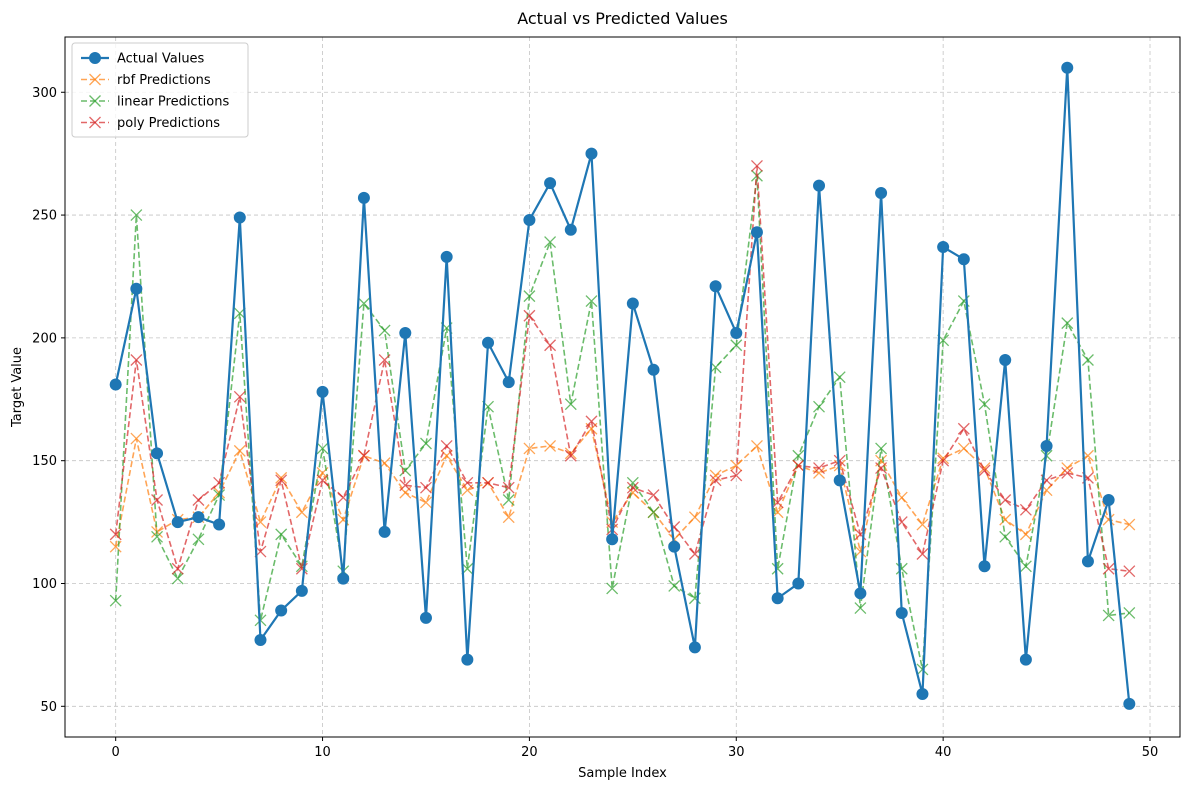 Image resolution: width=1189 pixels, height=790 pixels. What do you see at coordinates (529, 752) in the screenshot?
I see `x-tick-label: 20` at bounding box center [529, 752].